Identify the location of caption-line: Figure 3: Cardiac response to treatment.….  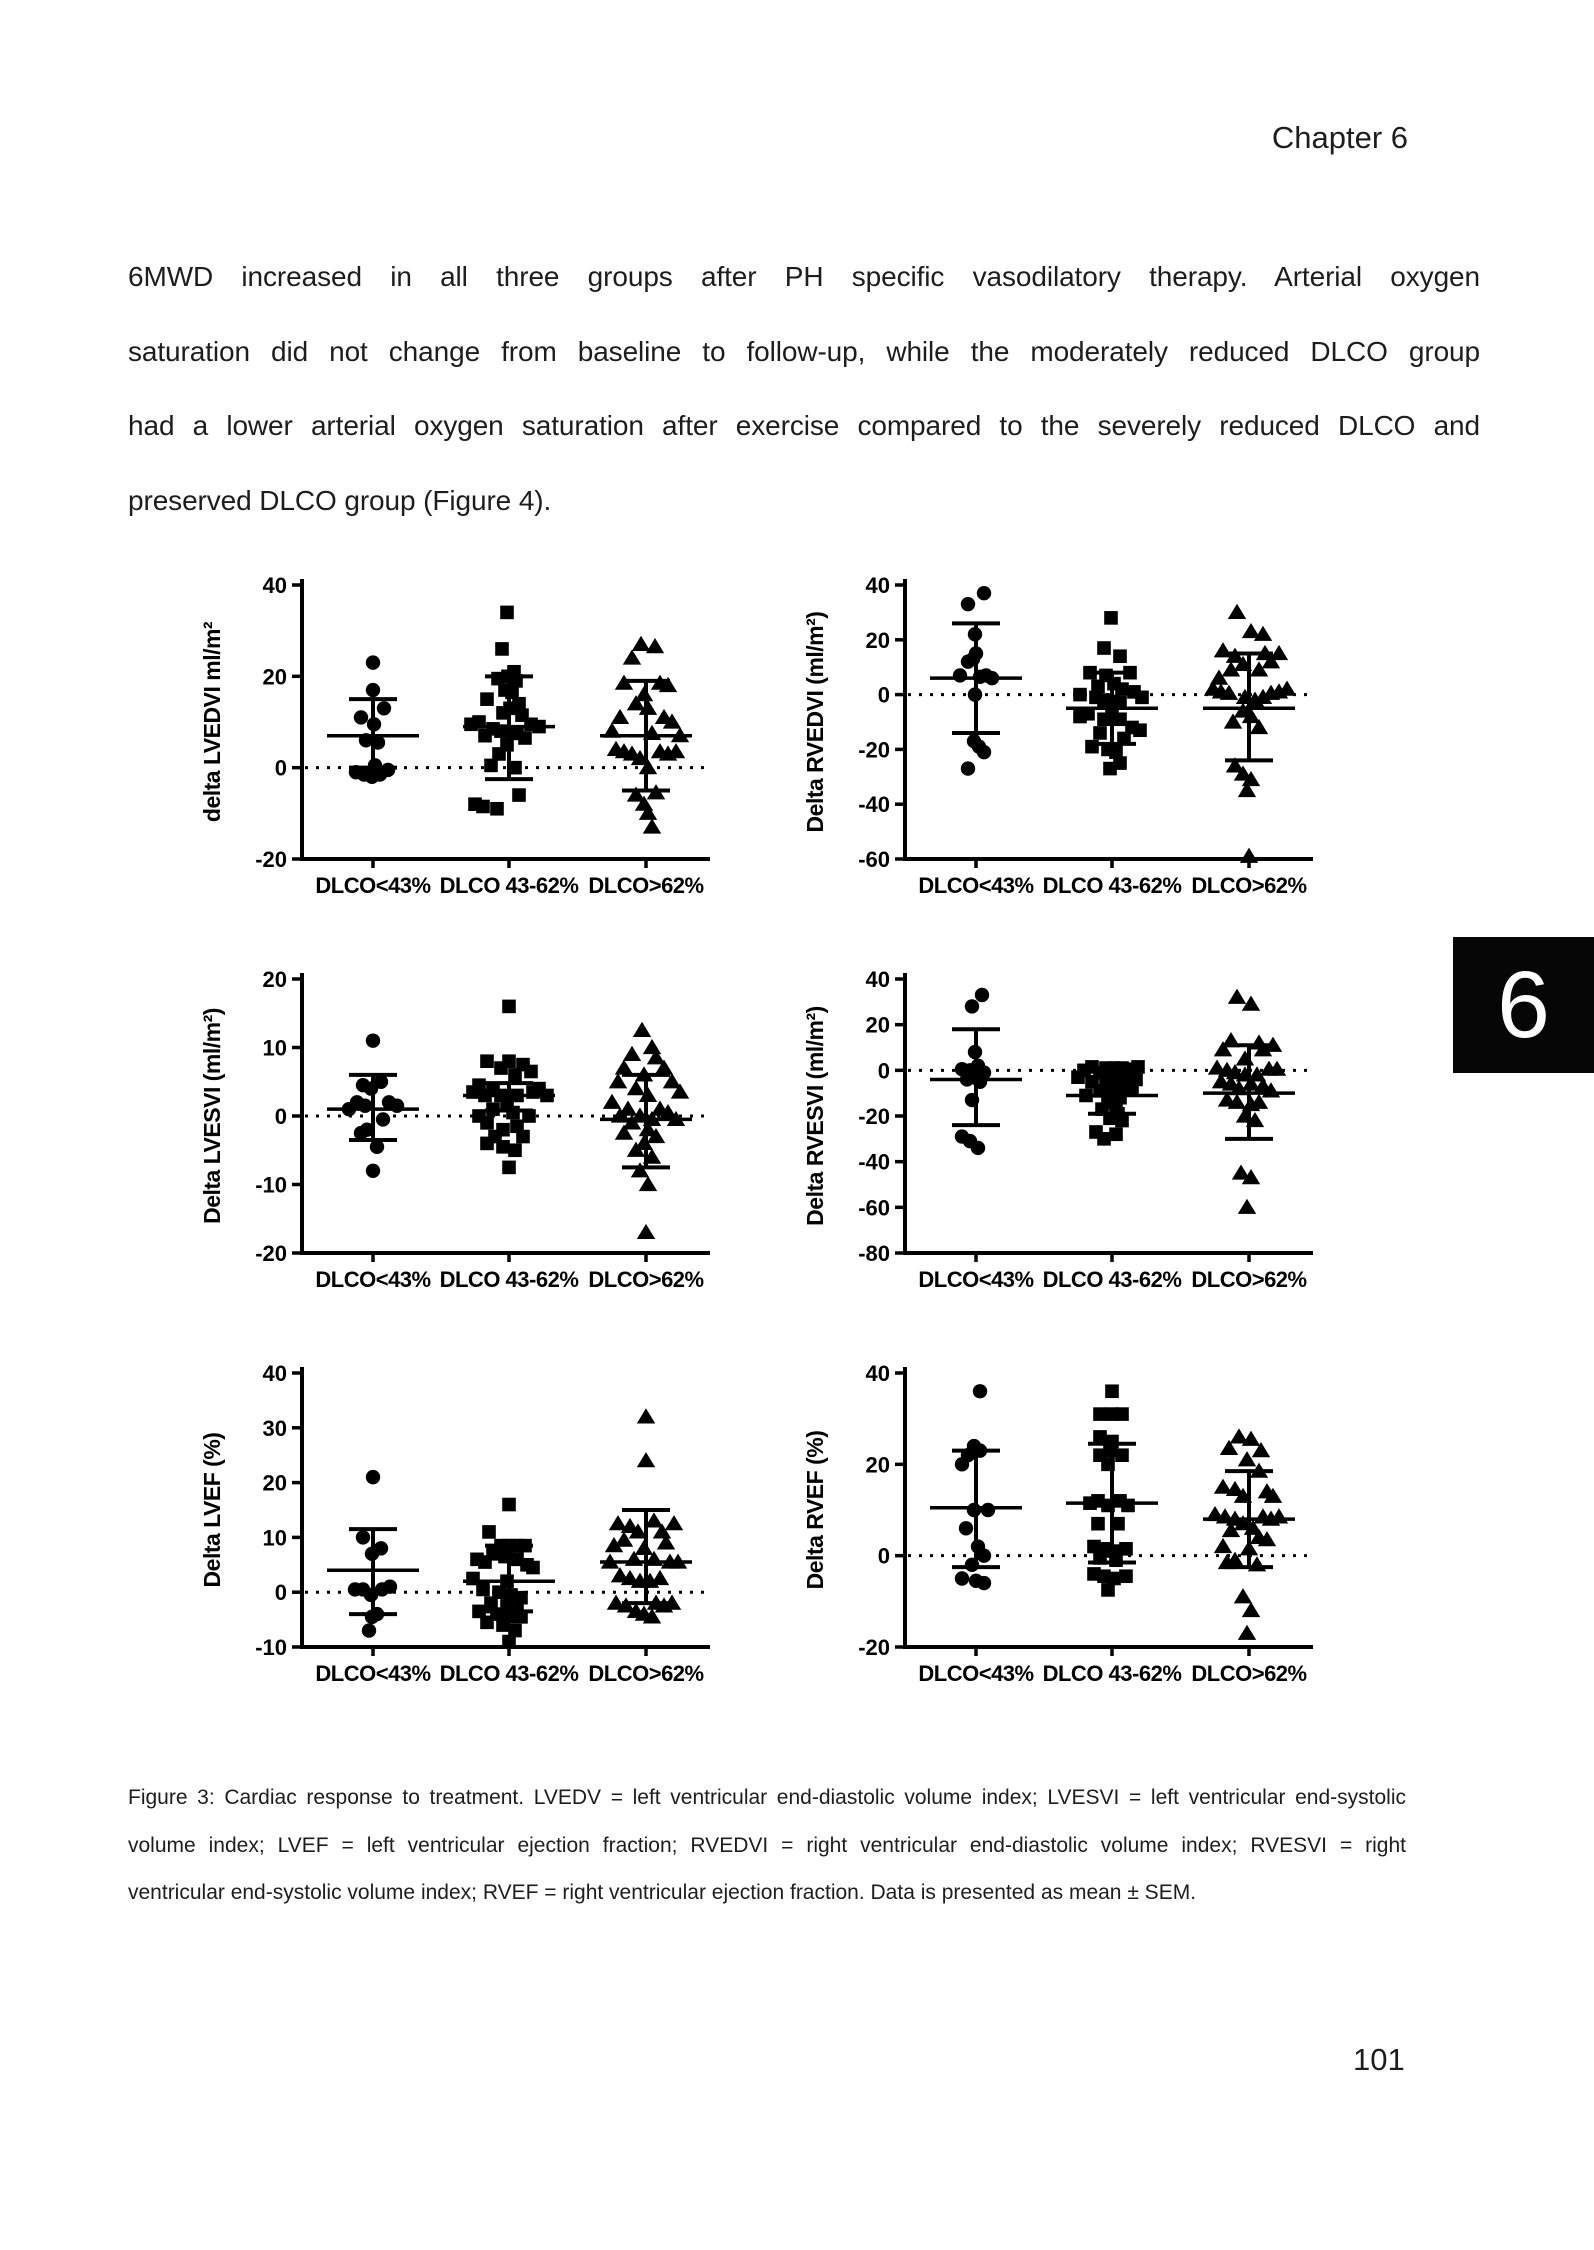
(767, 1797).